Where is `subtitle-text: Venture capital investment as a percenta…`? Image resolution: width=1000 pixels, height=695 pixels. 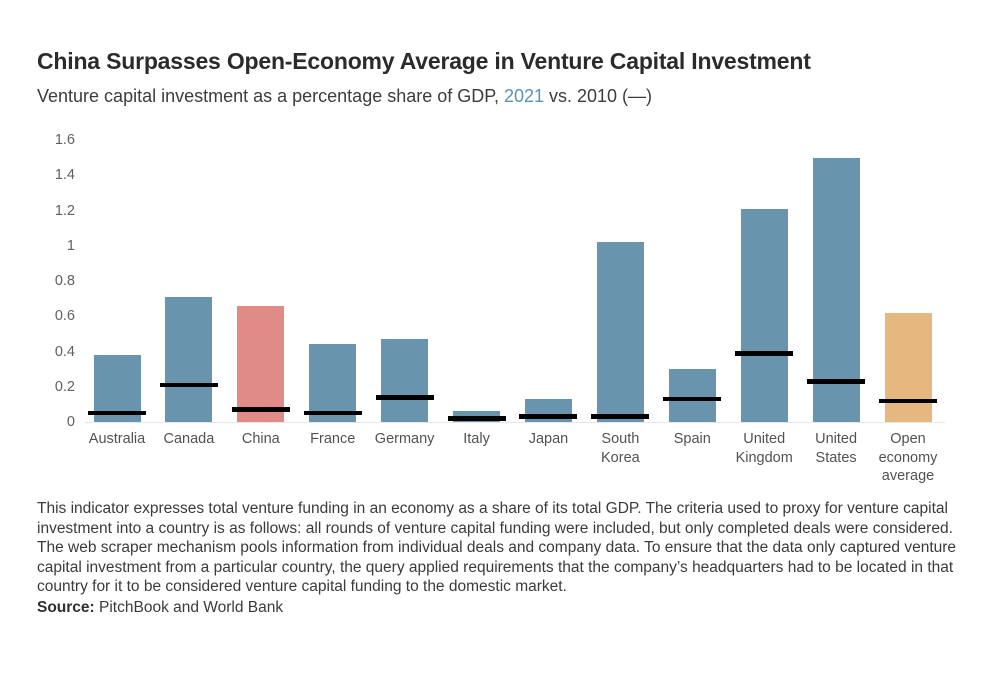
subtitle-text: Venture capital investment as a percenta… is located at coordinates (270, 96).